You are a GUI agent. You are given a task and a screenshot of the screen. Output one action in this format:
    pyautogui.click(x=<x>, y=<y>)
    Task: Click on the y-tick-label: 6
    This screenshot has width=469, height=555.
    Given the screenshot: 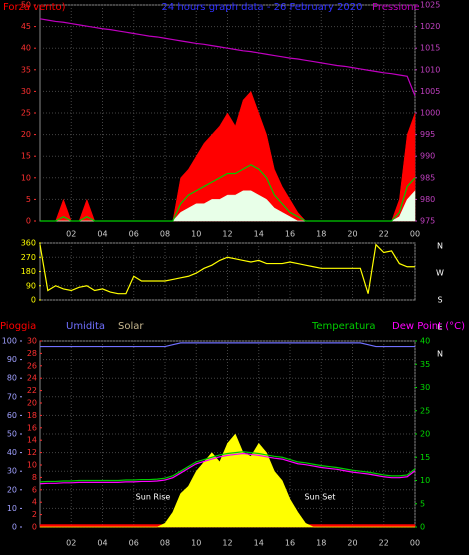 What is the action you would take?
    pyautogui.click(x=34, y=489)
    